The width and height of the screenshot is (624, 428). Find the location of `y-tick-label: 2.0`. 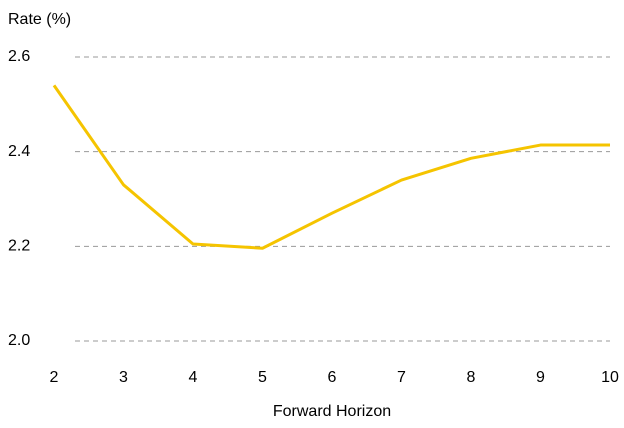

y-tick-label: 2.0 is located at coordinates (19, 340).